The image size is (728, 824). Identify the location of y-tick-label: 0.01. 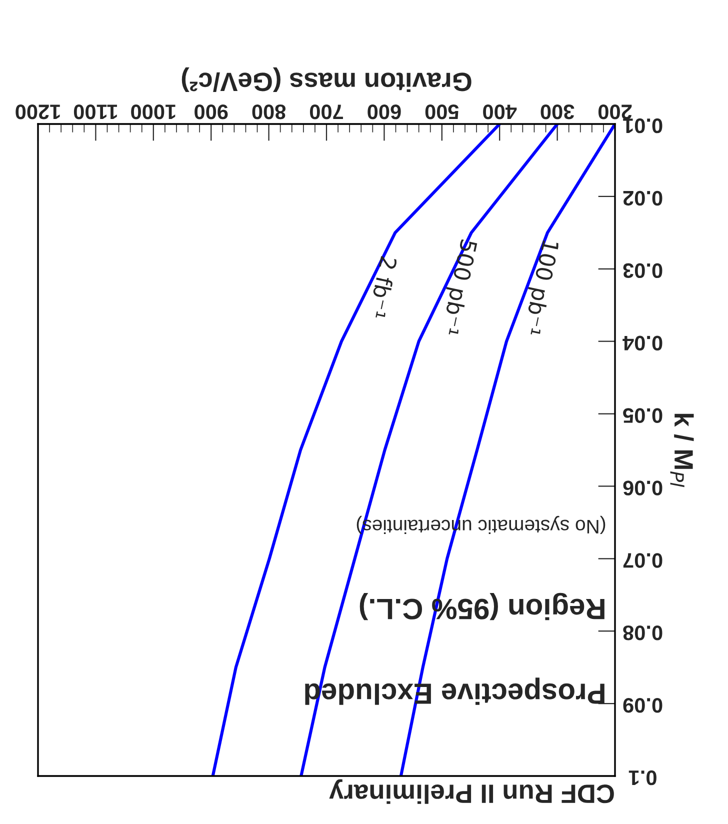
(642, 126).